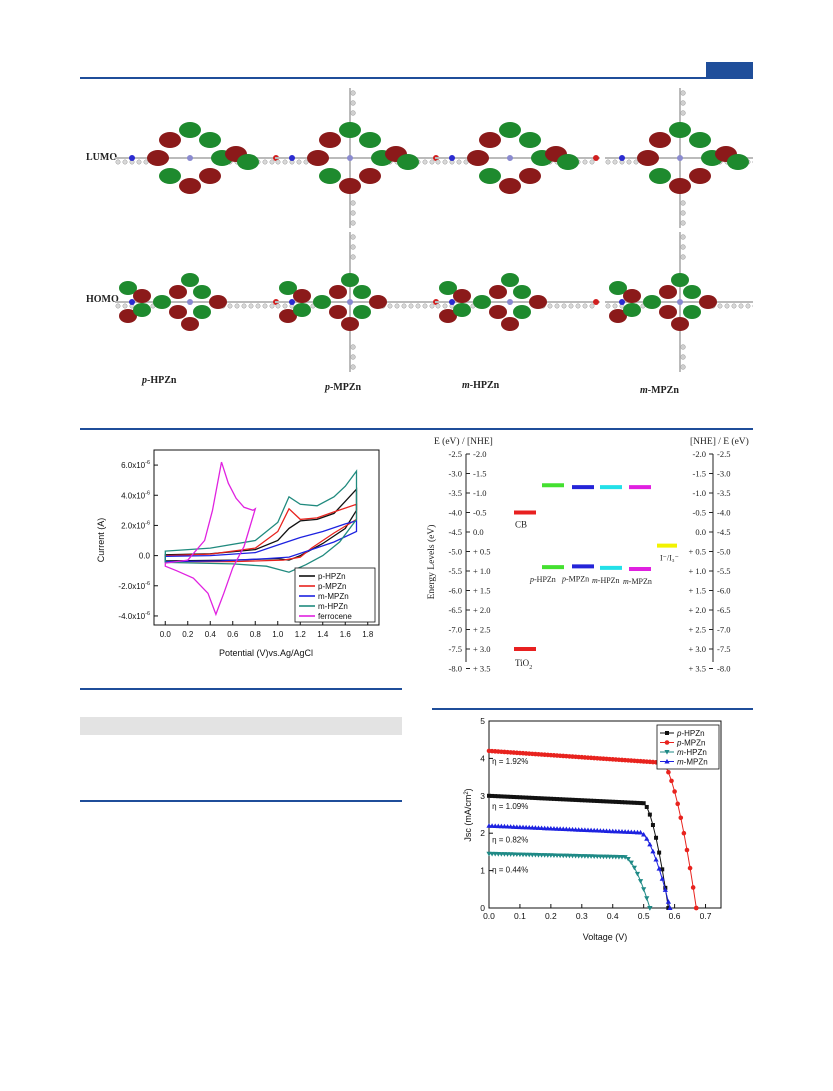  I want to click on jv-plot-frame, so click(605, 814).